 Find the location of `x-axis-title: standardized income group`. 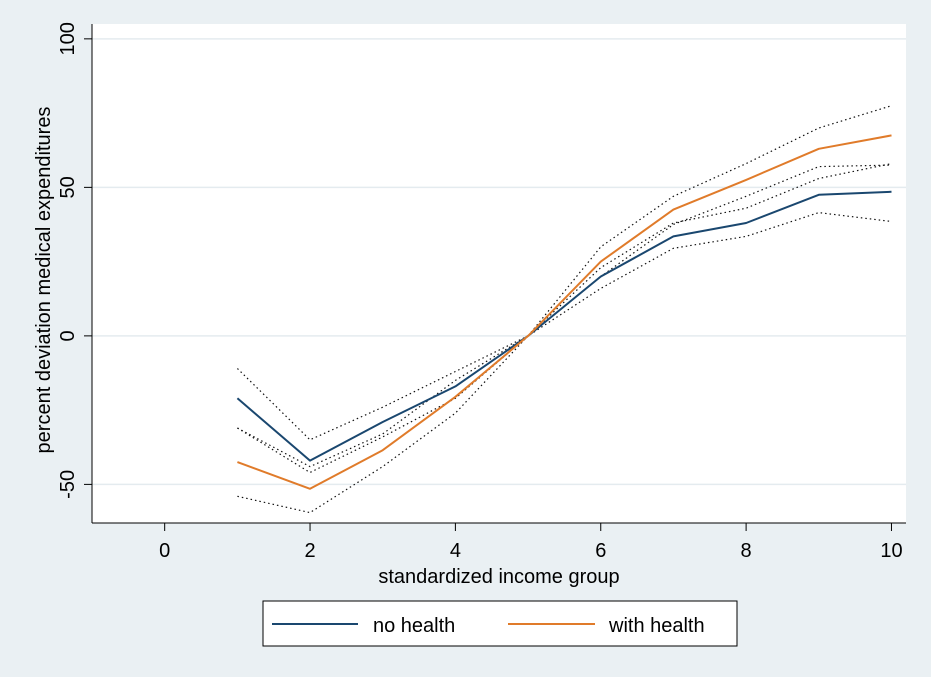

x-axis-title: standardized income group is located at coordinates (498, 577).